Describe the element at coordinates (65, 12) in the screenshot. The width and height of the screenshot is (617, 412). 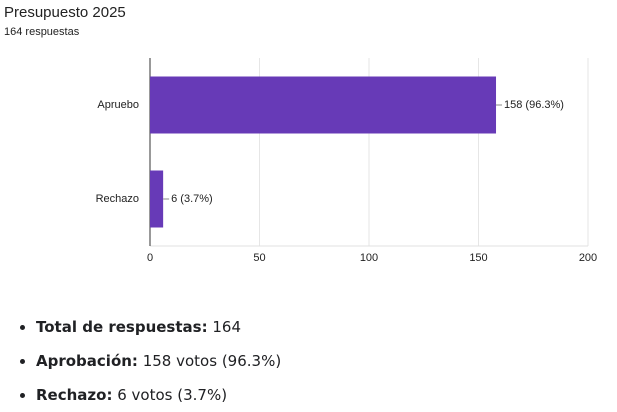
I see `chart-title: Presupuesto 2025` at that location.